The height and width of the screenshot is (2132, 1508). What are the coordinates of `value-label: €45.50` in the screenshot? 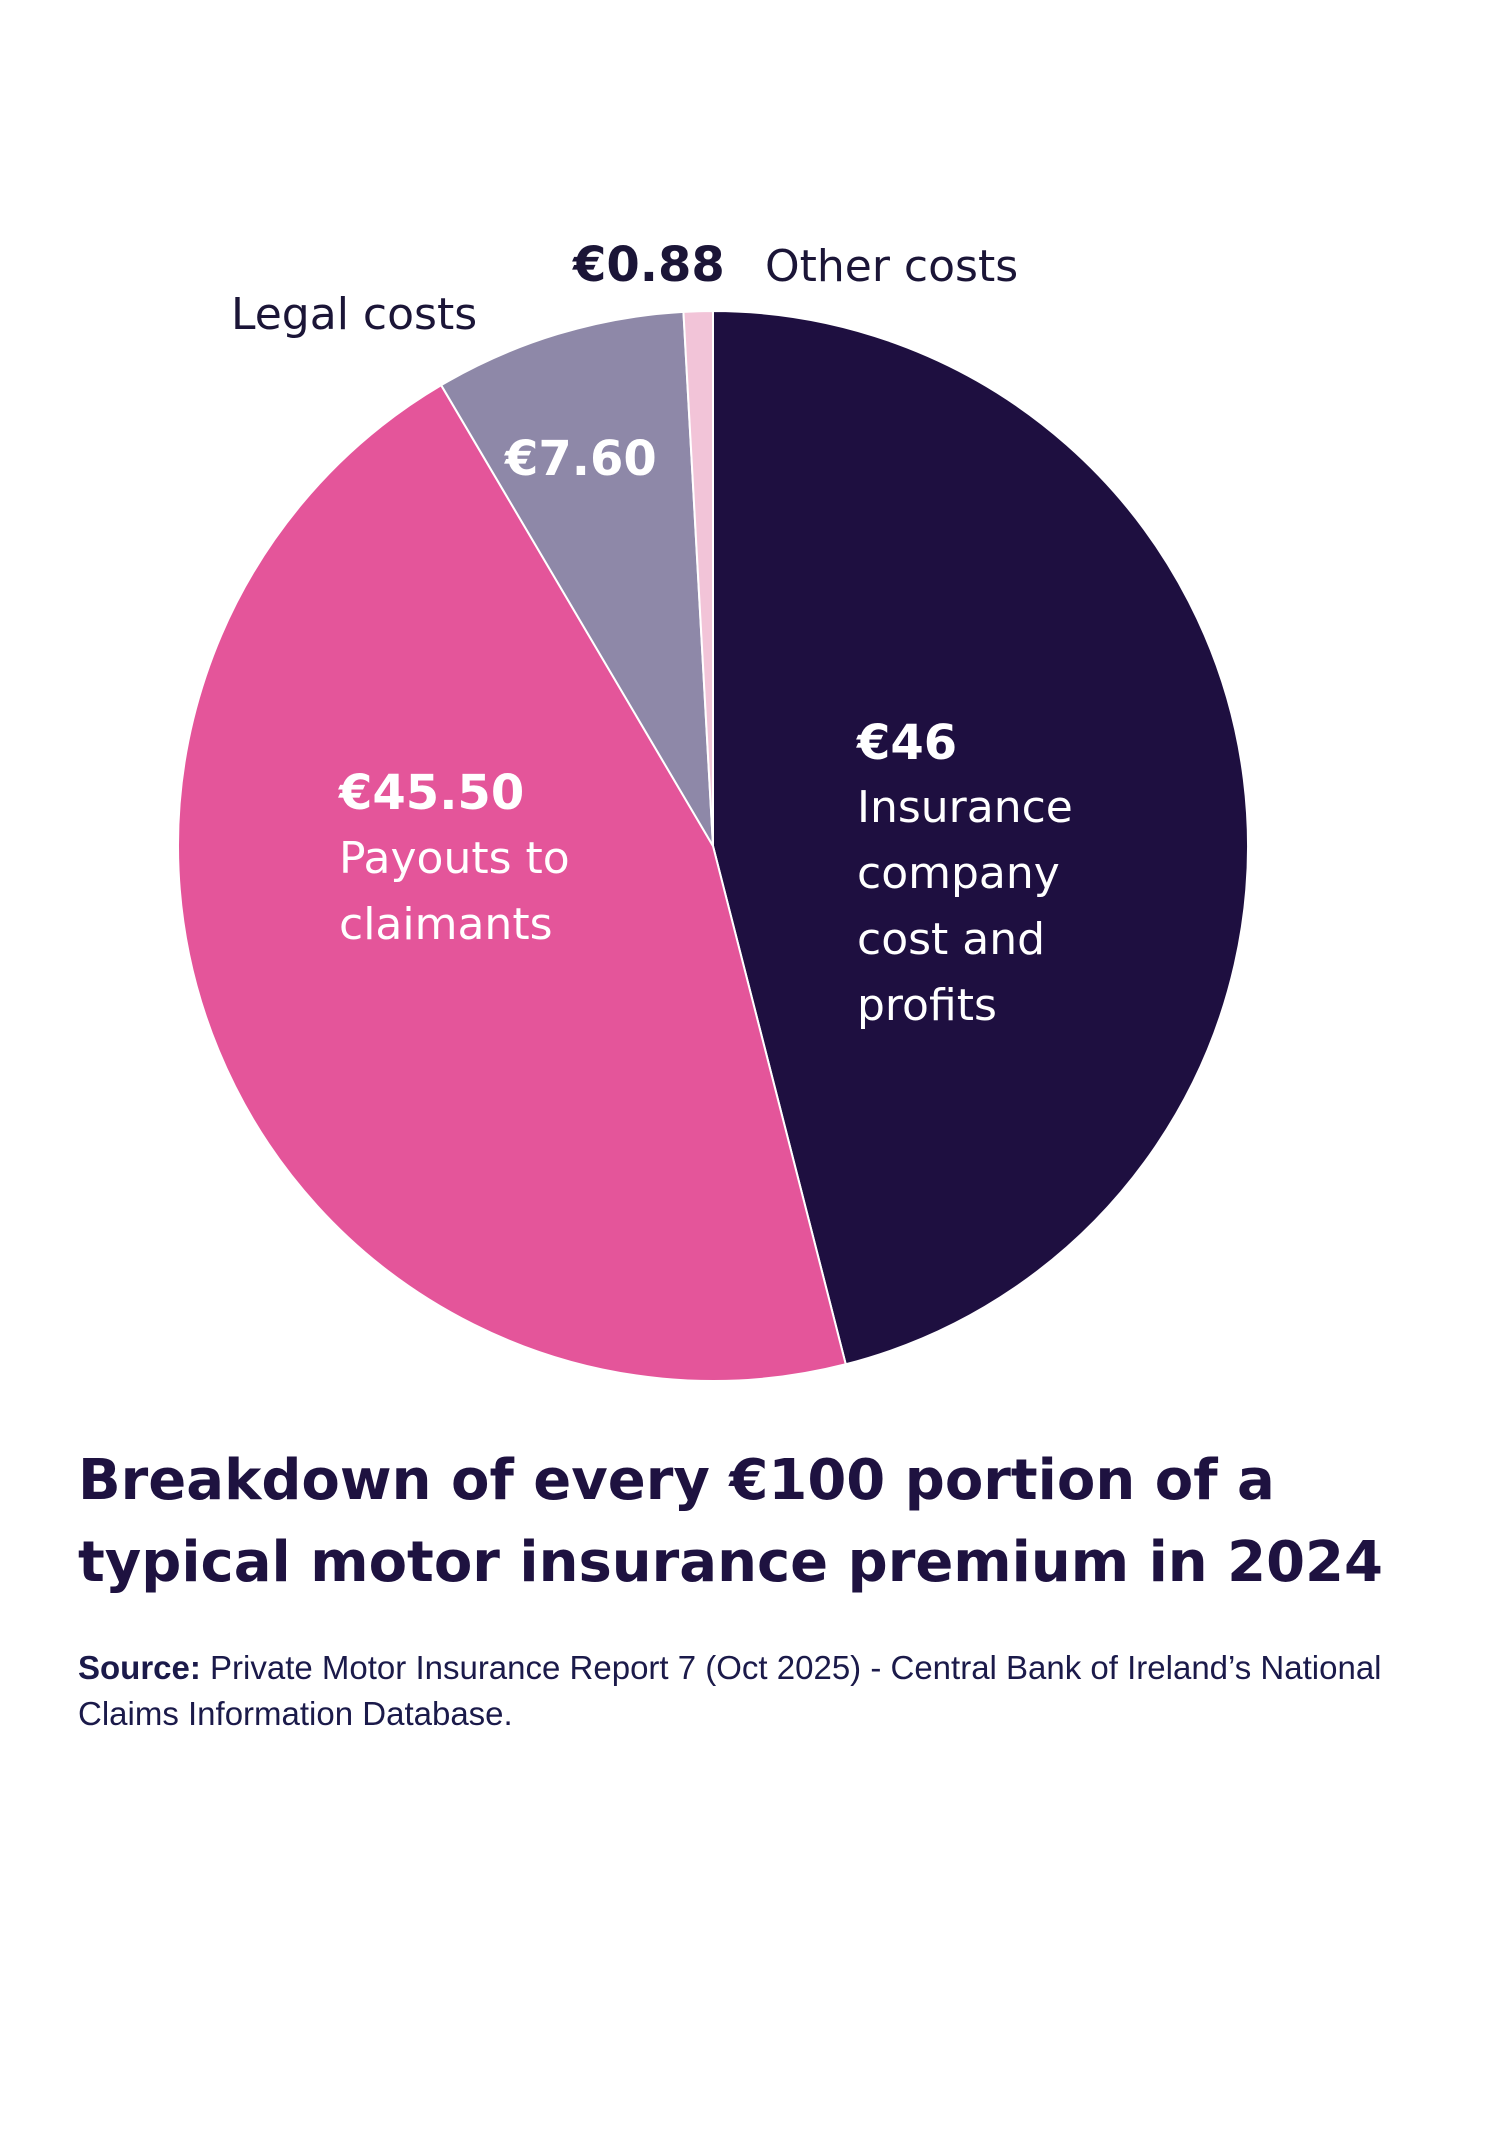 It's located at (432, 793).